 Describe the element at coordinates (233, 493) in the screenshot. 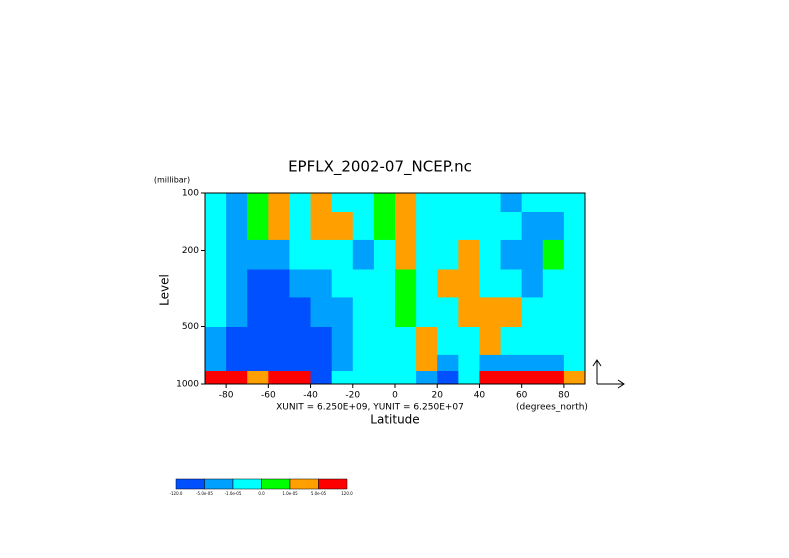

I see `colorbar-label: -1.0e-05` at that location.